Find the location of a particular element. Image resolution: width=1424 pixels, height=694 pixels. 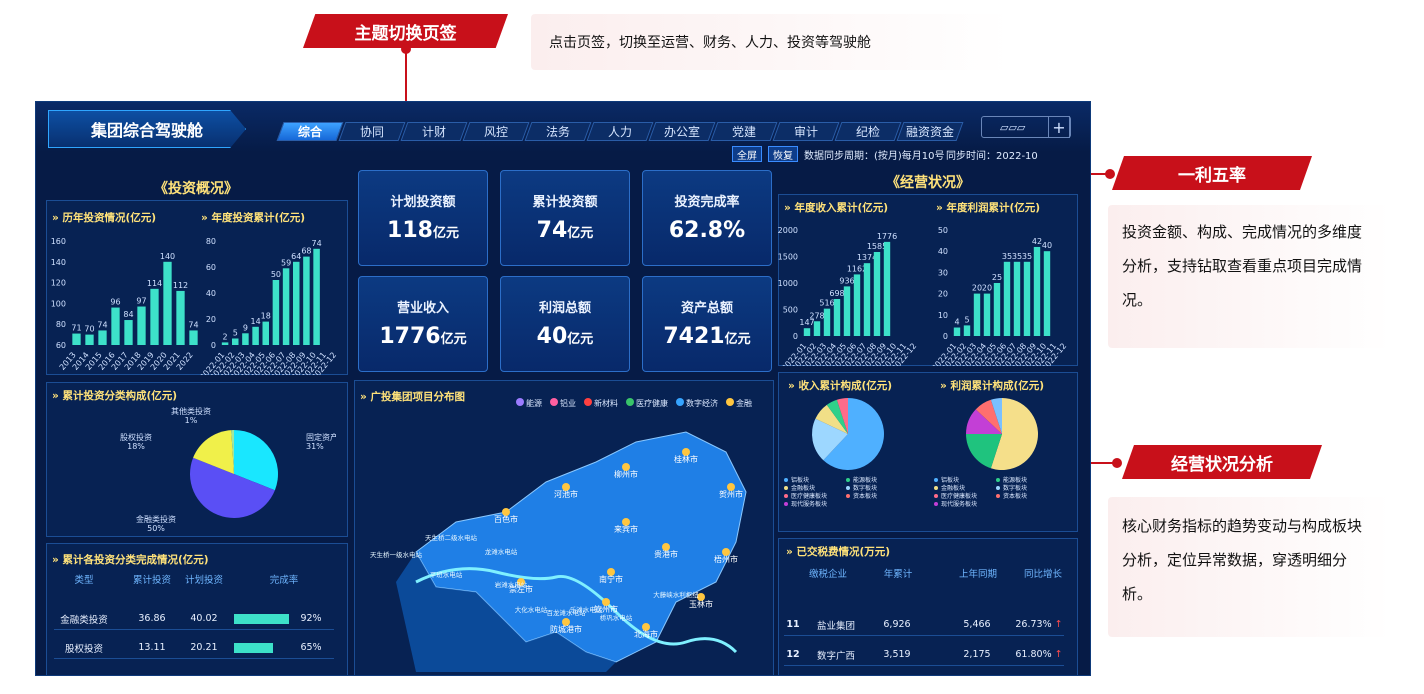

fullscreen-button: 全屏 is located at coordinates (747, 154).